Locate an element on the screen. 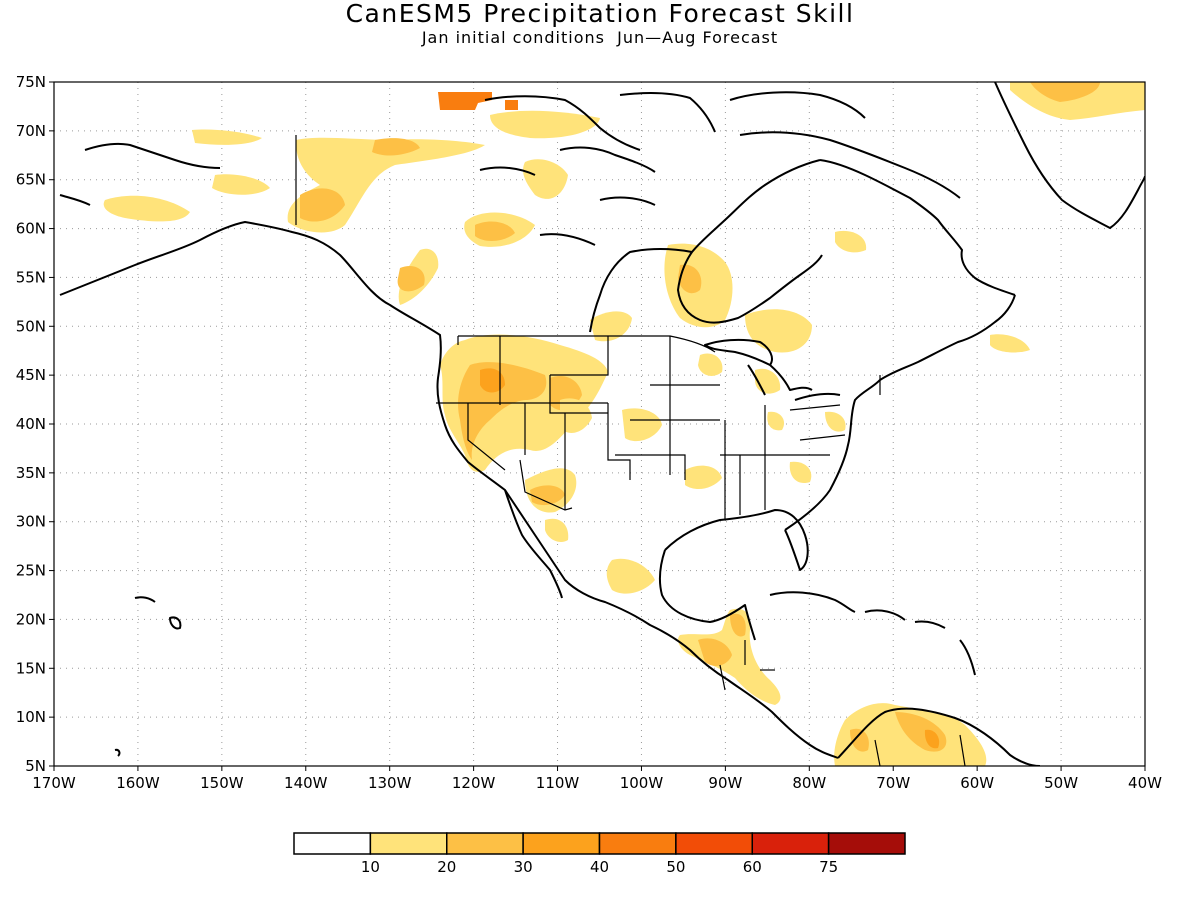 The width and height of the screenshot is (1200, 900). lat-tick-label: 25N is located at coordinates (31, 571).